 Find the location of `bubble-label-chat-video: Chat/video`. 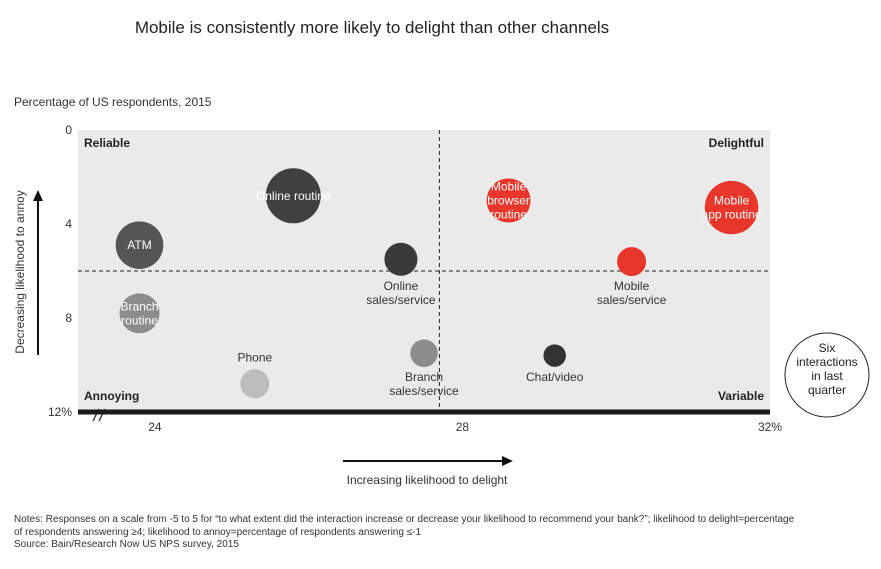

bubble-label-chat-video: Chat/video is located at coordinates (555, 377).